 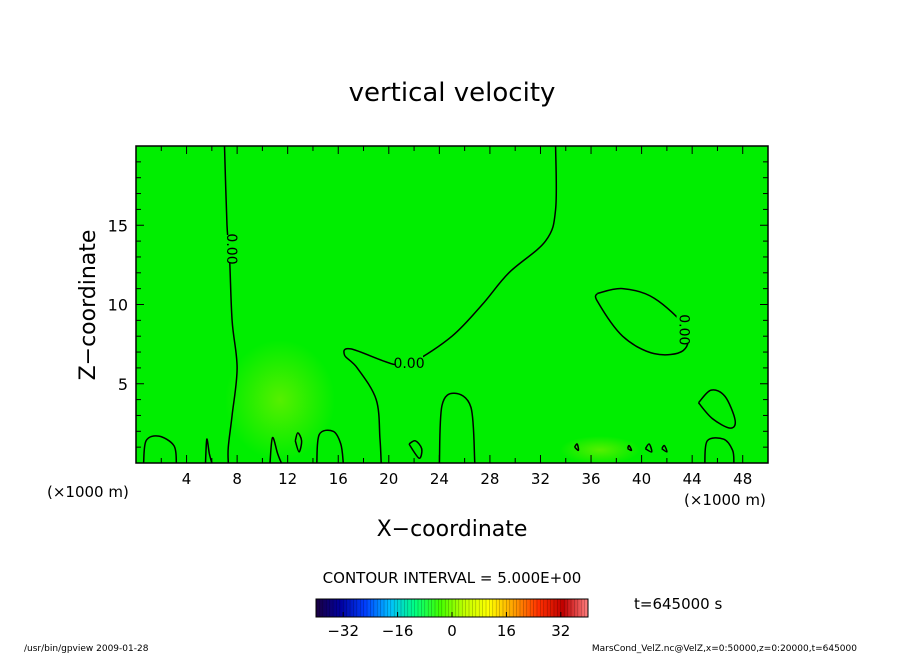 I want to click on y-tick-label: 5, so click(x=123, y=384).